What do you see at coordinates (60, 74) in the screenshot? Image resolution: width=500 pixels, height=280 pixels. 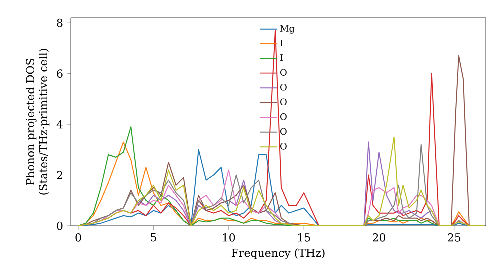 I see `y-tick-label: 6` at bounding box center [60, 74].